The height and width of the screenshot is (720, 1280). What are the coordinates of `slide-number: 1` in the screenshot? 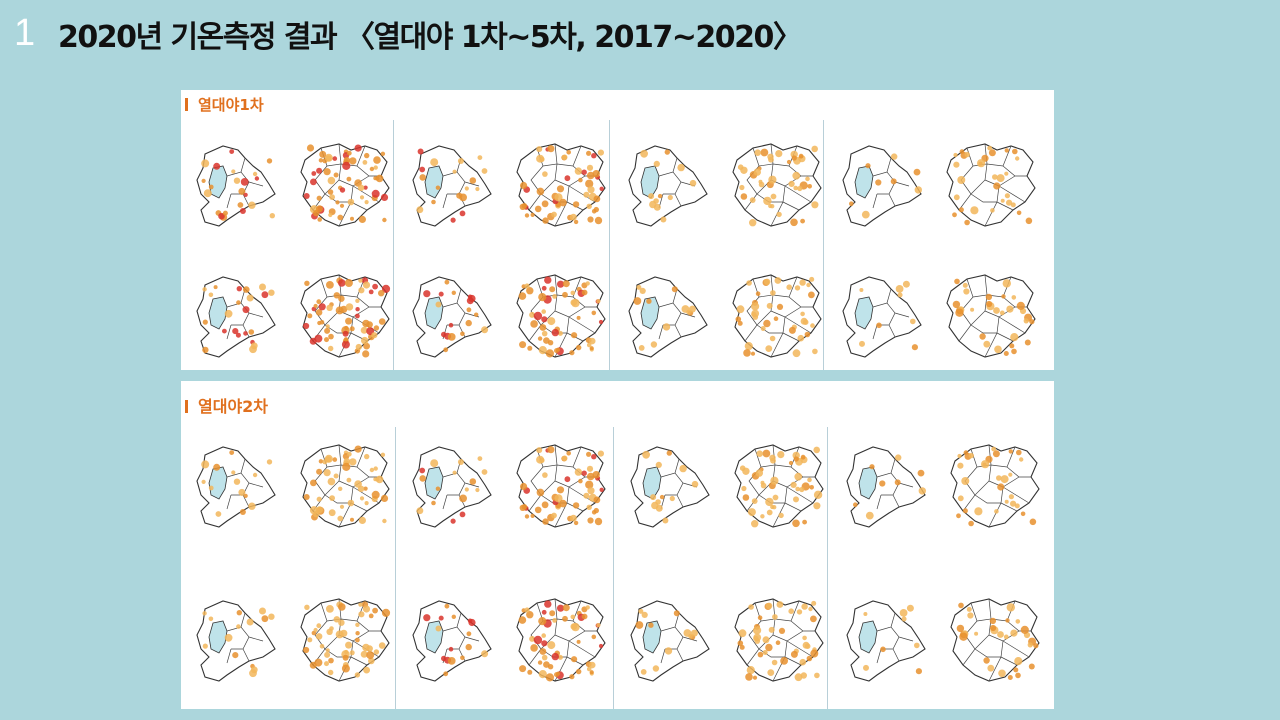 It's located at (25, 33).